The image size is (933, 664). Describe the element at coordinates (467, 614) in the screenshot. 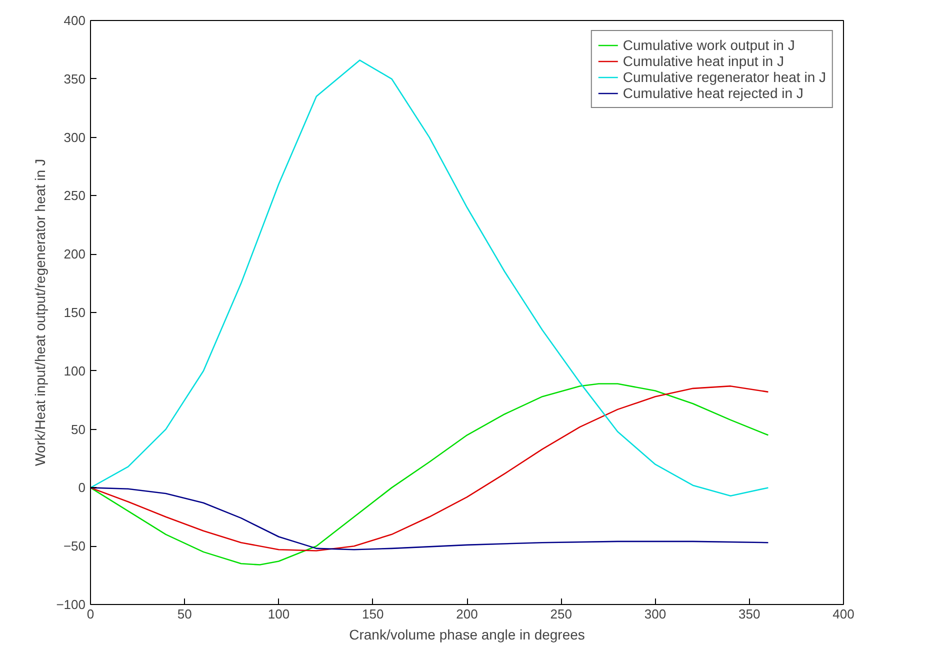

I see `x-tick-label: 200` at that location.